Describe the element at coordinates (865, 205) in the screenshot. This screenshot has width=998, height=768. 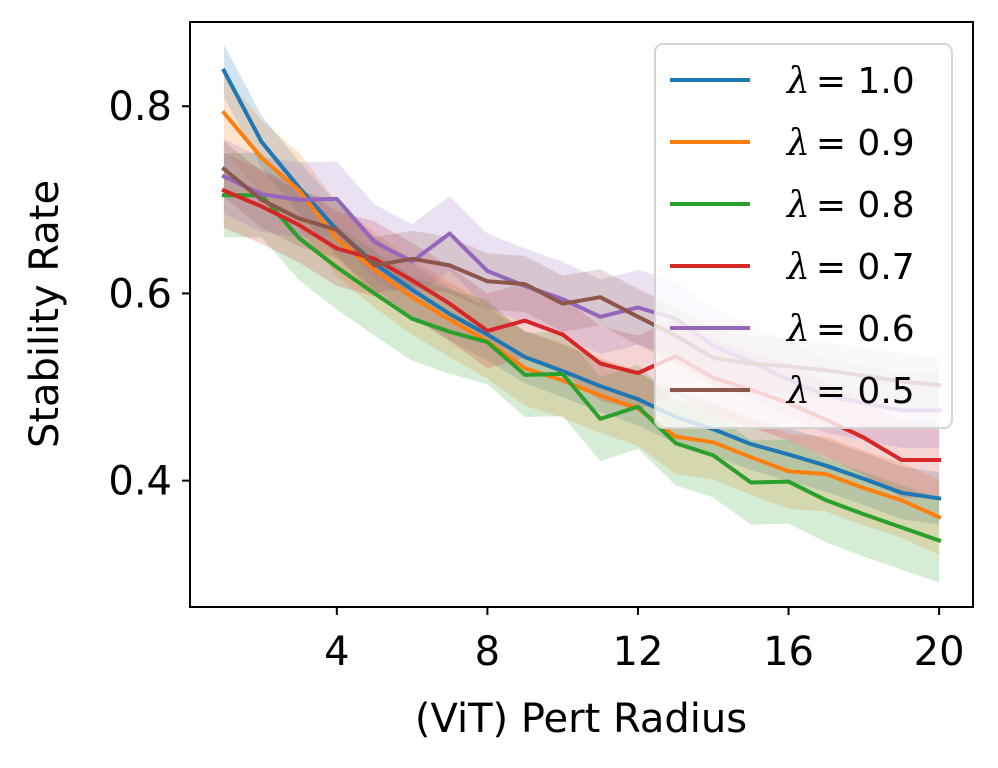
I see `legend-lambda-value: = 0.8` at that location.